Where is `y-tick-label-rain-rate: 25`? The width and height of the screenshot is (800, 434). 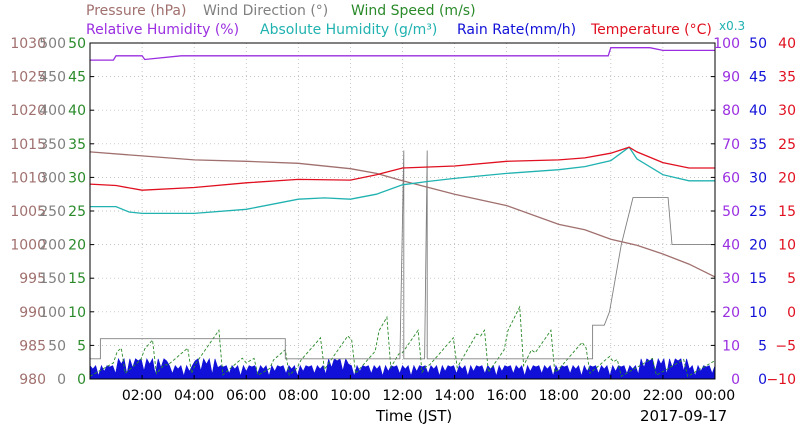 y-tick-label-rain-rate: 25 is located at coordinates (758, 212).